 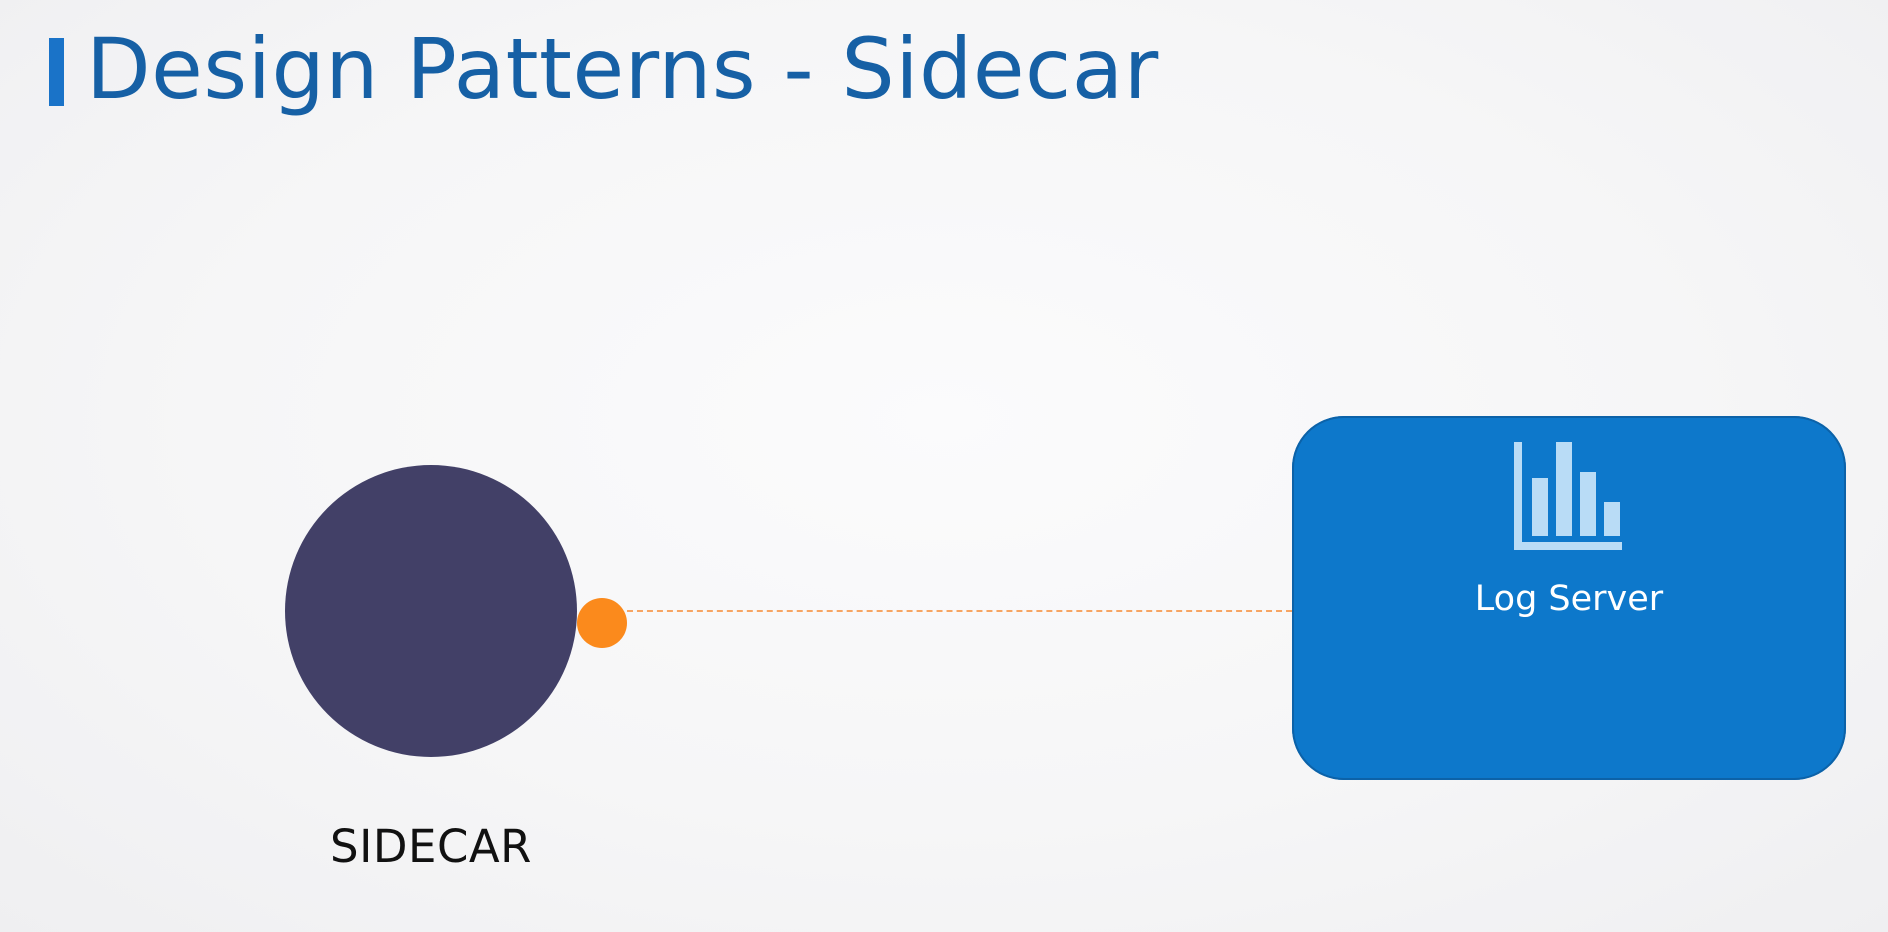 I want to click on bar-chart-icon, so click(x=1568, y=496).